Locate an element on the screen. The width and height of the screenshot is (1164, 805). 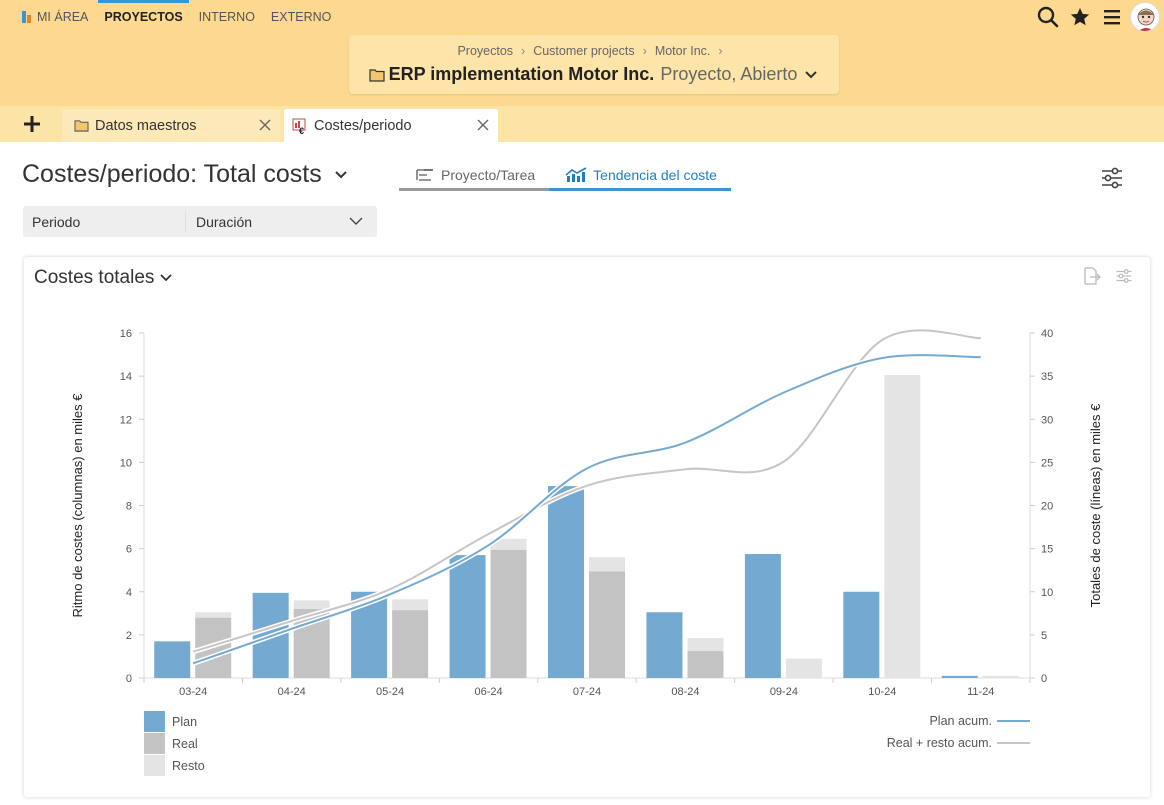
x-tick-label: 03-24 is located at coordinates (193, 692).